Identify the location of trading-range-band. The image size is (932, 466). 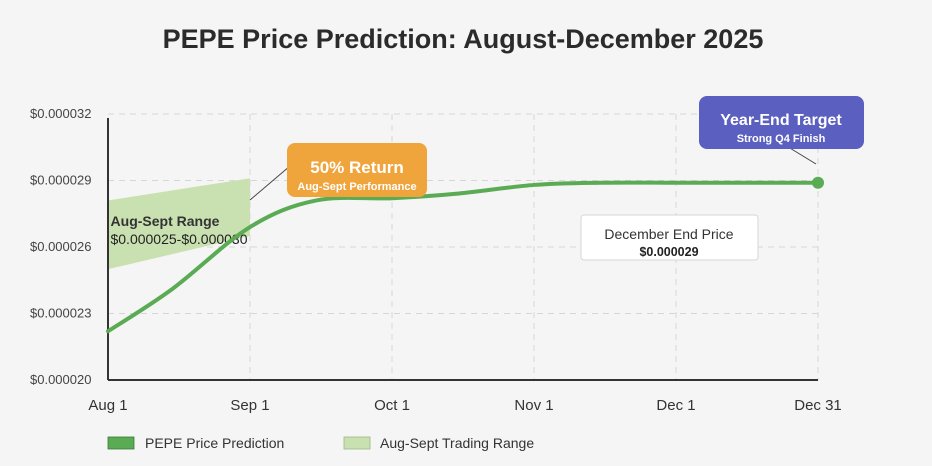
(179, 224).